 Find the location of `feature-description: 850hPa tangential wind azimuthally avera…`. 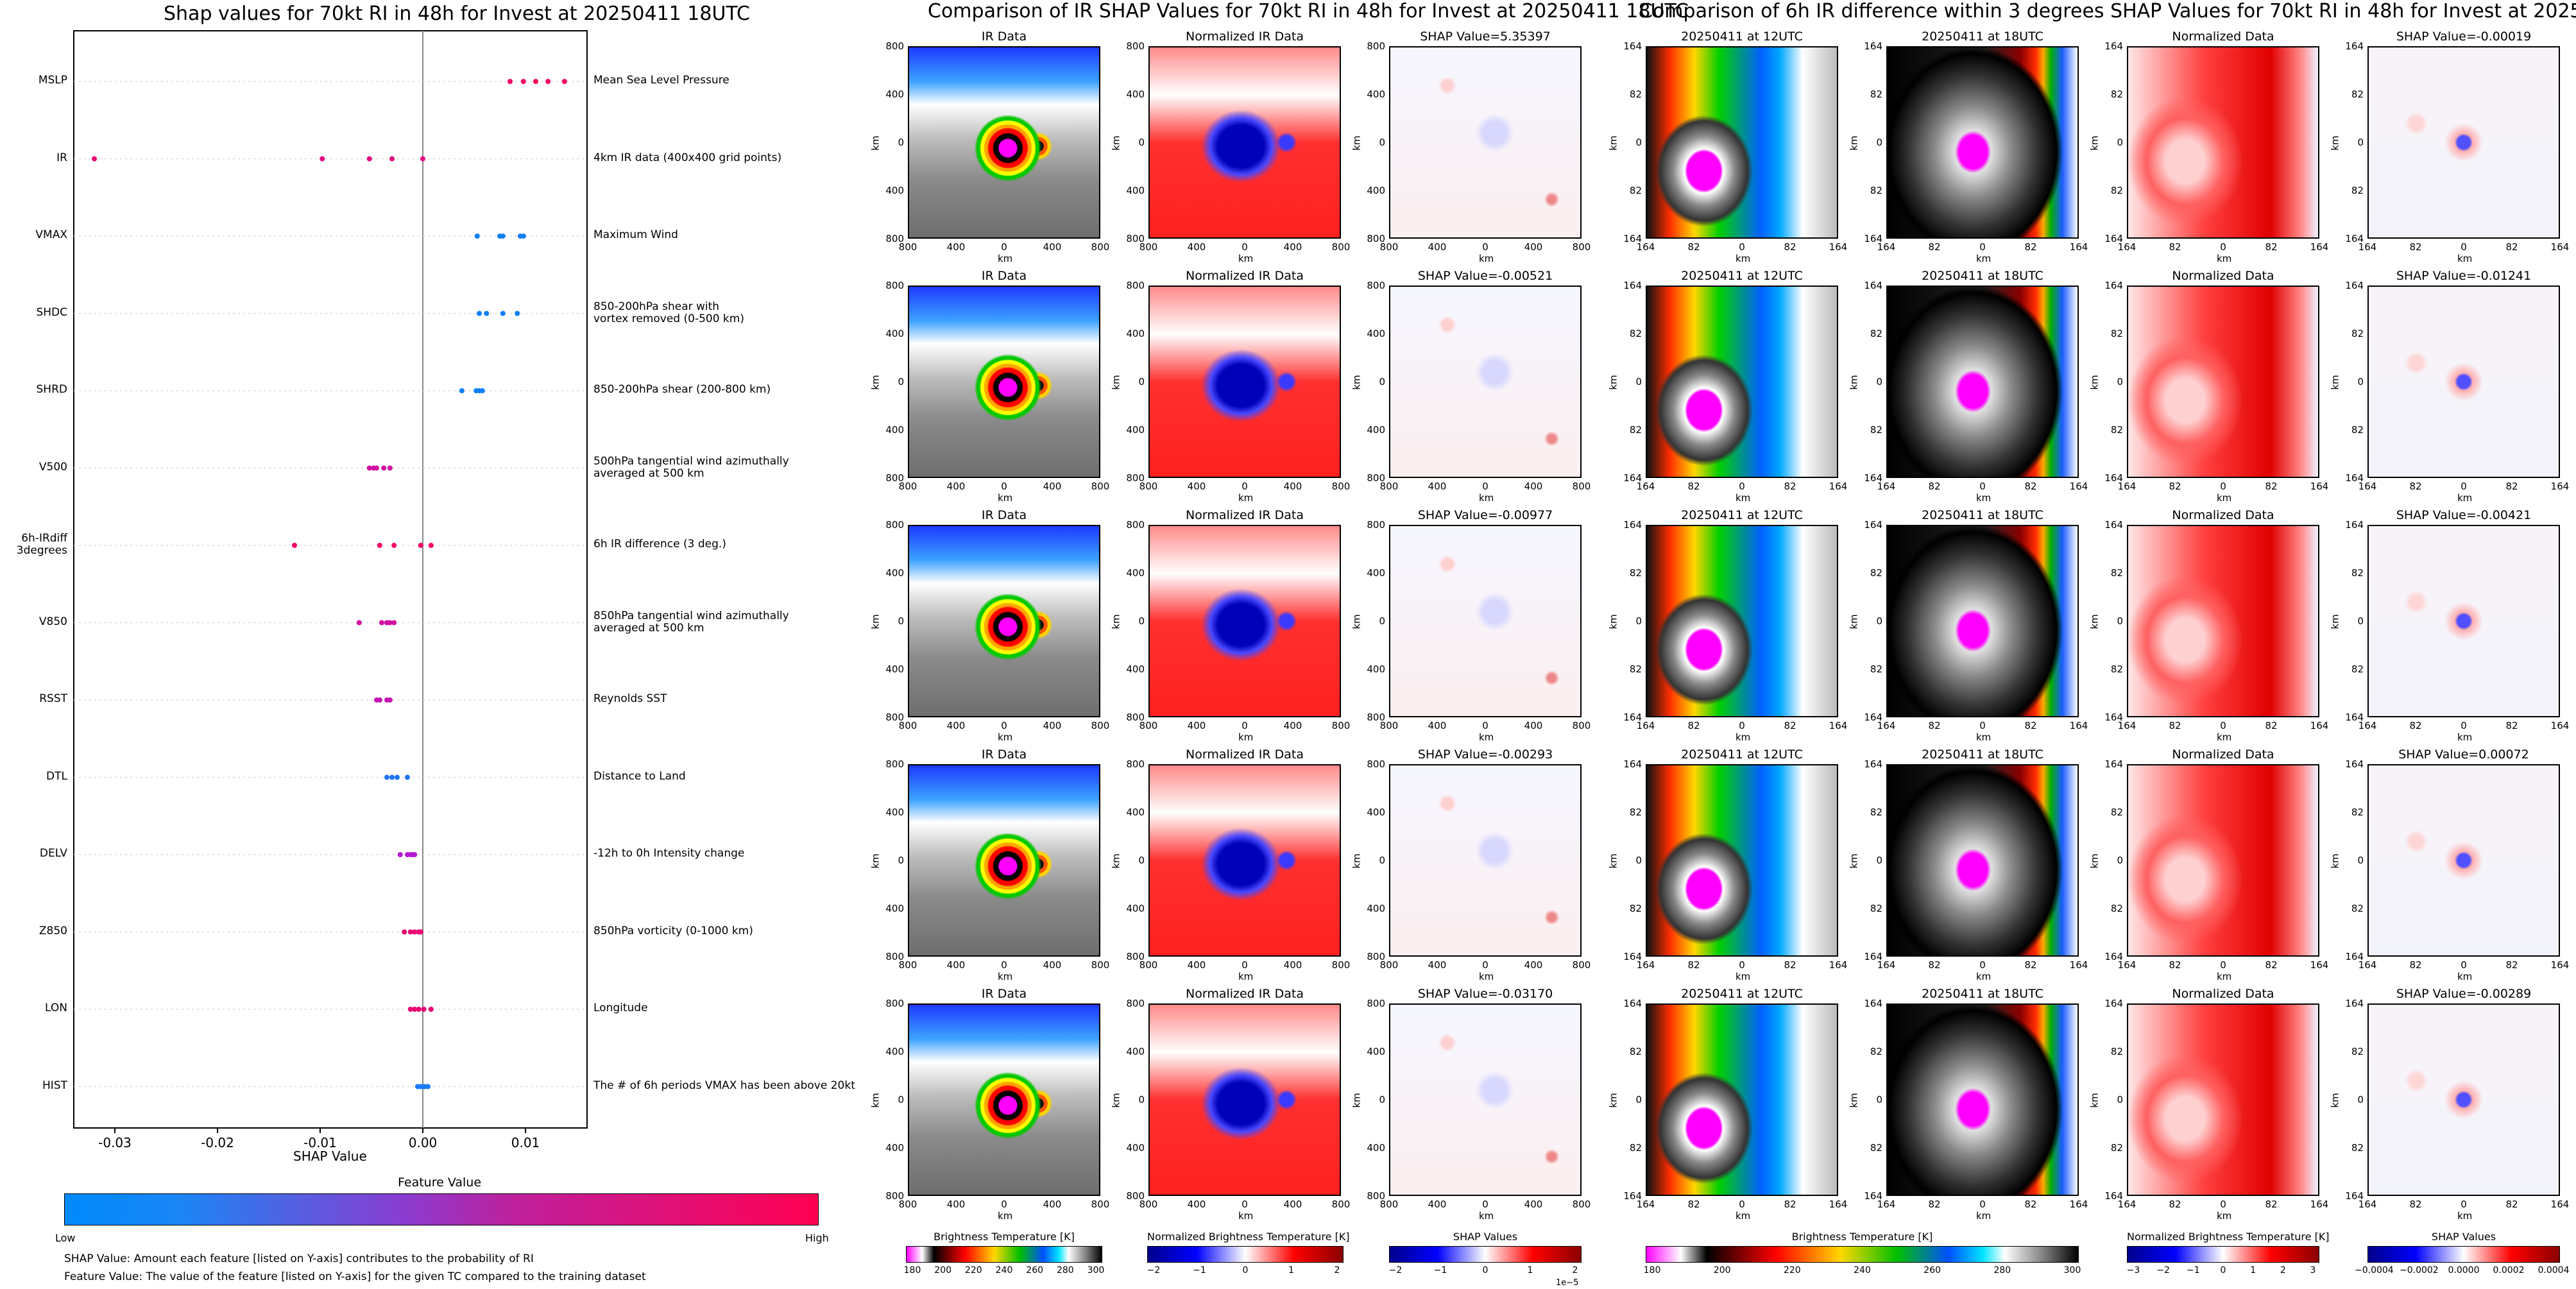

feature-description: 850hPa tangential wind azimuthally avera… is located at coordinates (691, 622).